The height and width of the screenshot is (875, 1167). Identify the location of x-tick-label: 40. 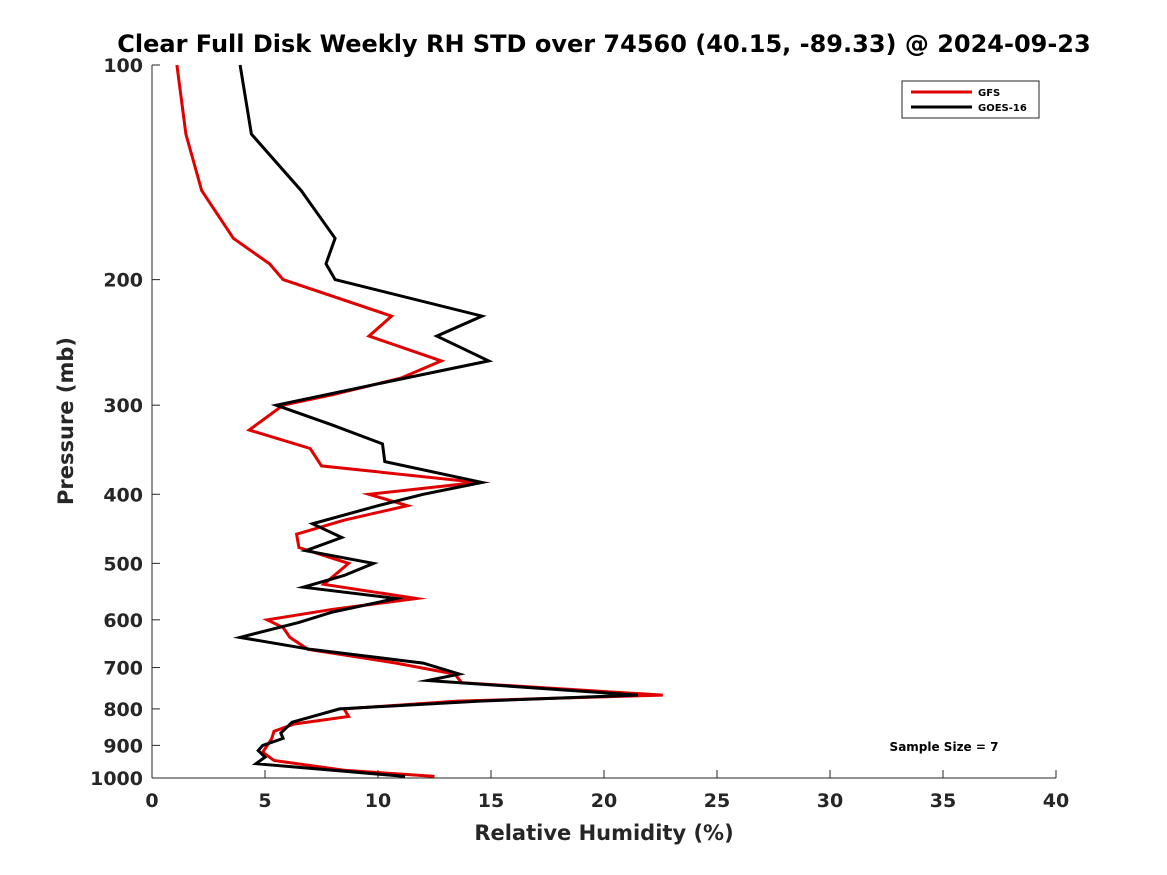
(1056, 801).